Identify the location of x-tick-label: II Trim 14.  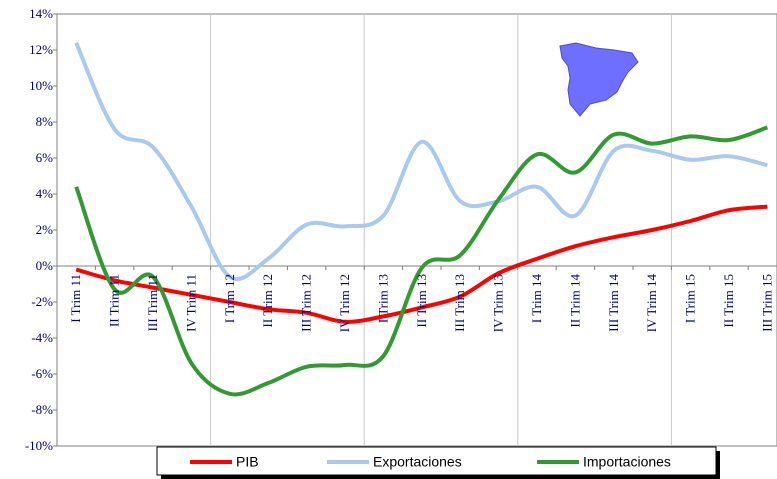
(574, 301).